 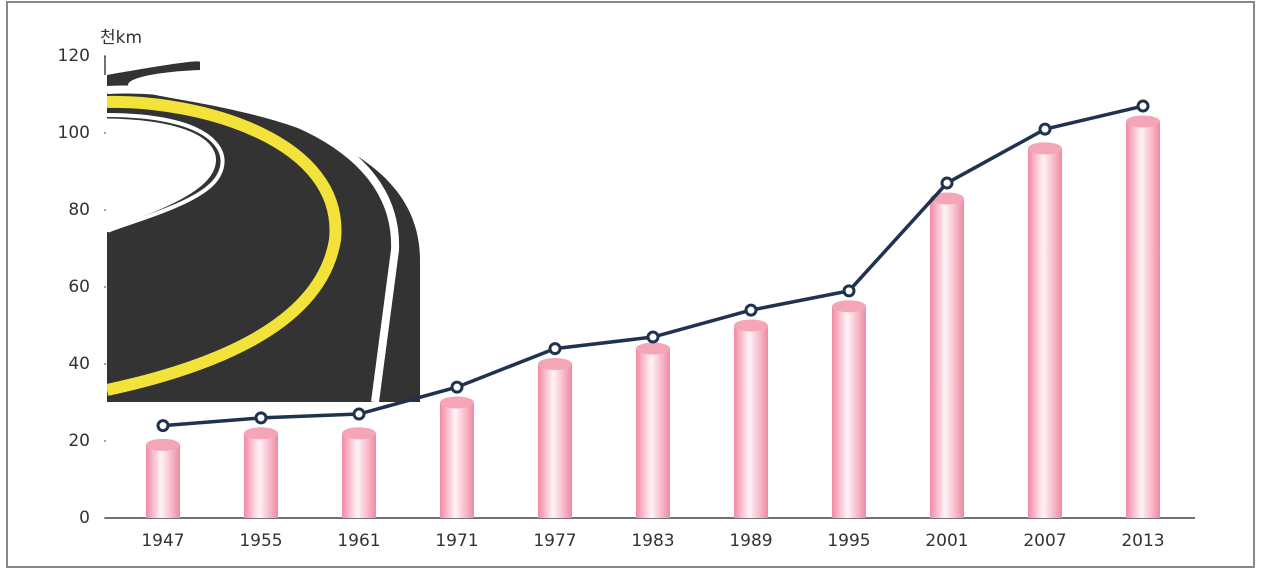 What do you see at coordinates (74, 56) in the screenshot?
I see `y-tick-label: 120` at bounding box center [74, 56].